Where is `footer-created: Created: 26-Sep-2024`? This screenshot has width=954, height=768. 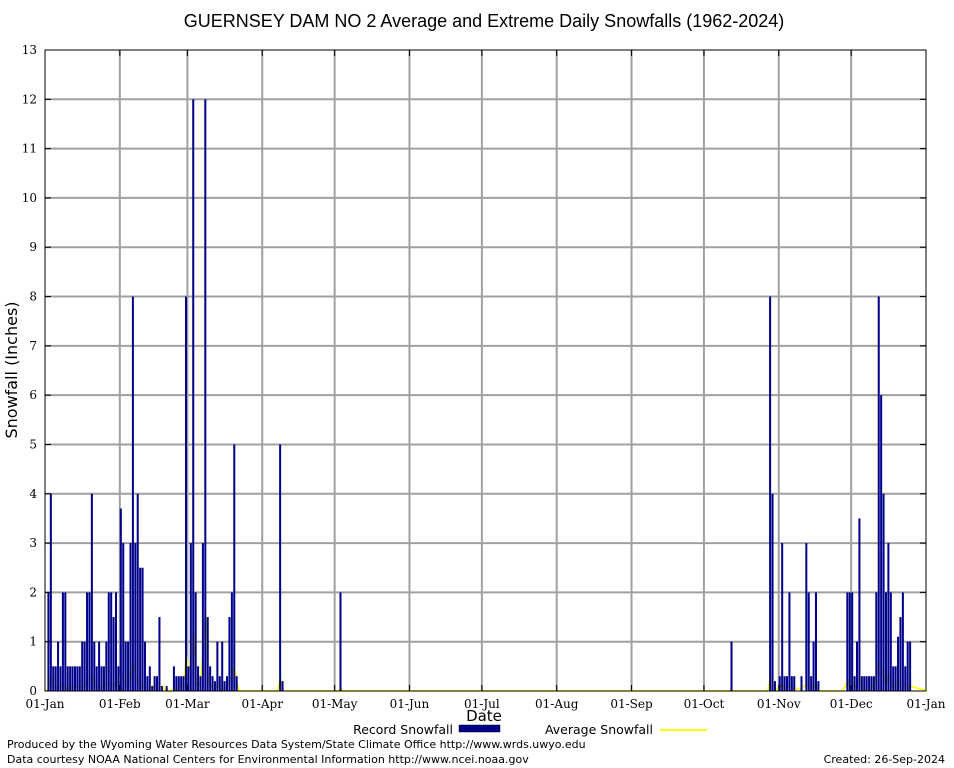 footer-created: Created: 26-Sep-2024 is located at coordinates (884, 759).